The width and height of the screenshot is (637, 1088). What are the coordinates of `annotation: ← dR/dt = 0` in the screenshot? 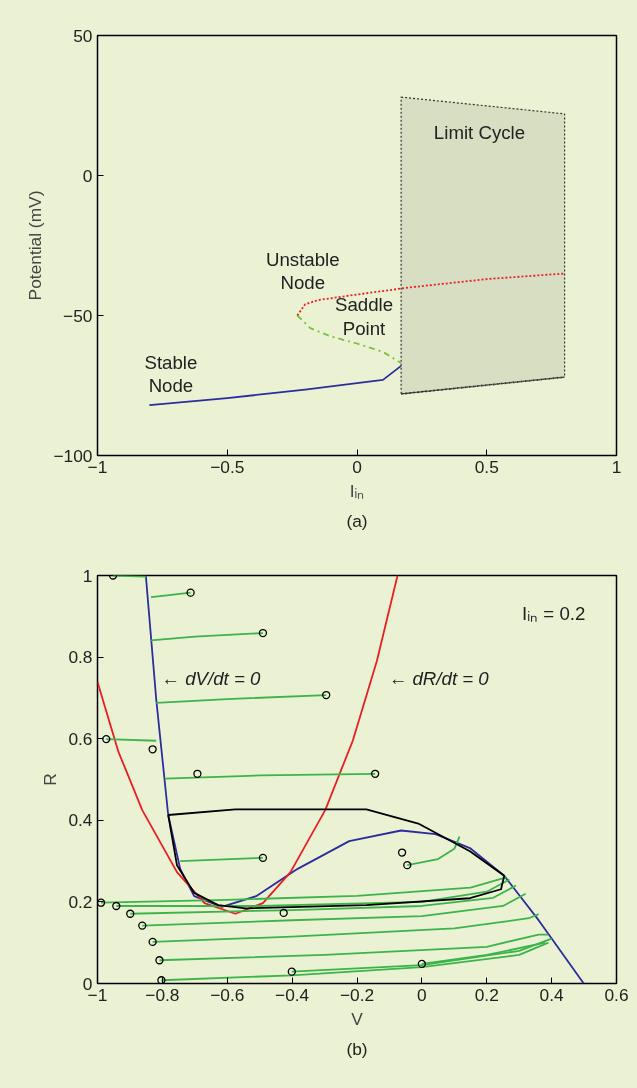 It's located at (439, 679).